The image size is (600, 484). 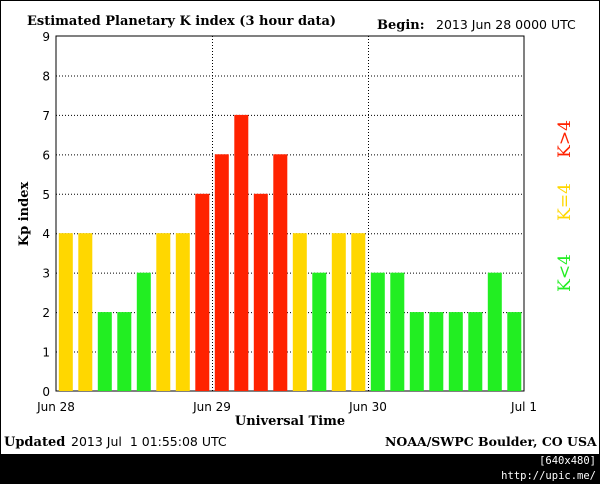 What do you see at coordinates (46, 116) in the screenshot?
I see `y-tick-label: 7` at bounding box center [46, 116].